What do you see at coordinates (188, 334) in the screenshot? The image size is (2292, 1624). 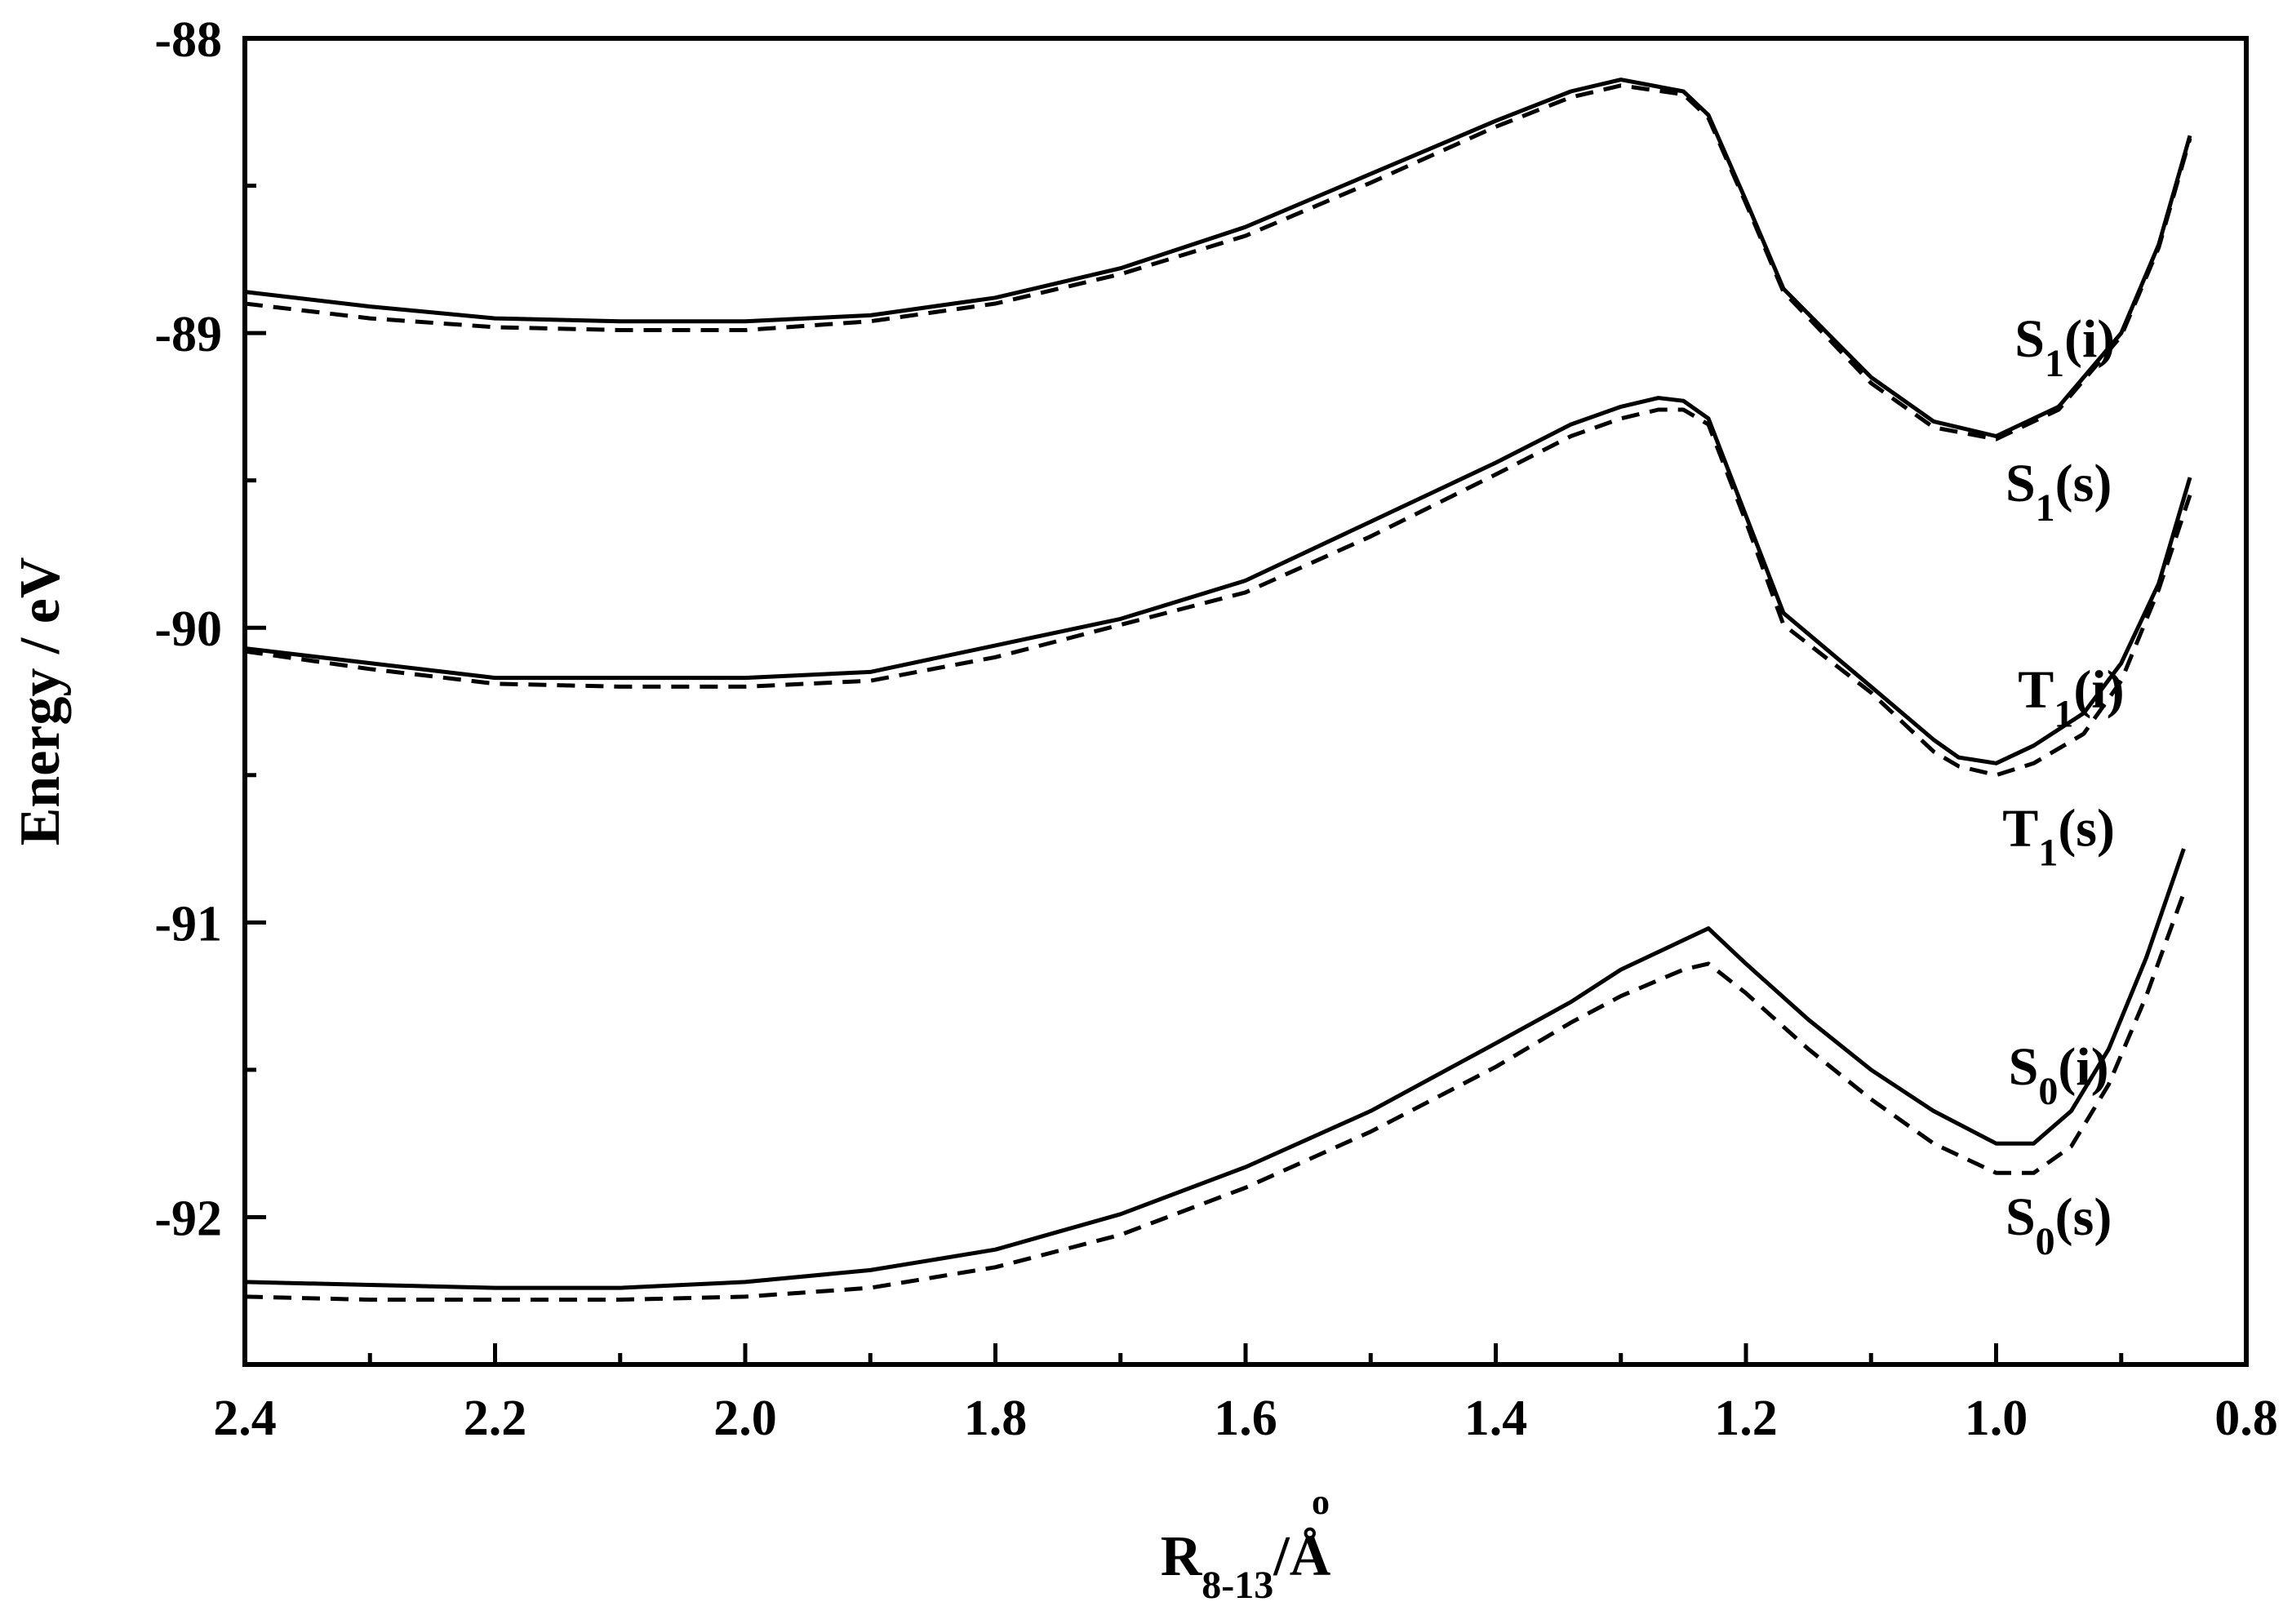 I see `y-tick-label: -89` at bounding box center [188, 334].